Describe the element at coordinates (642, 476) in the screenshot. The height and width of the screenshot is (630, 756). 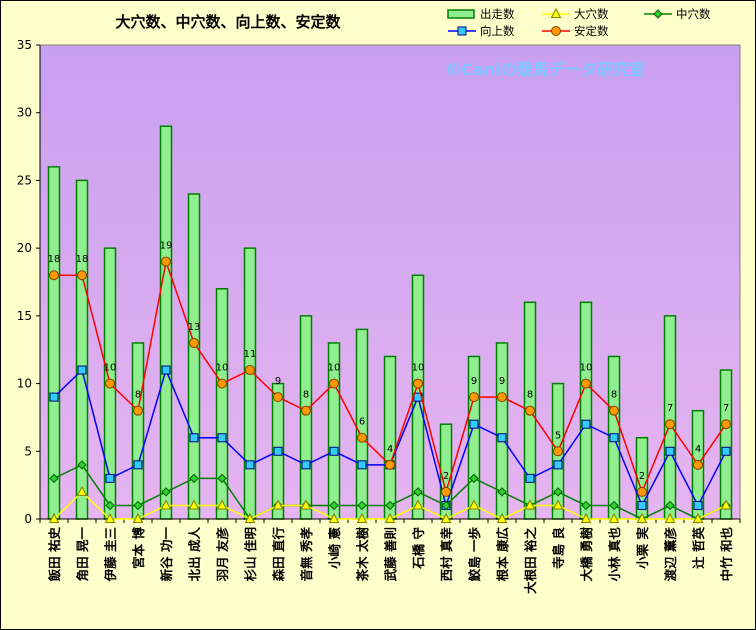
I see `data-label: 2` at that location.